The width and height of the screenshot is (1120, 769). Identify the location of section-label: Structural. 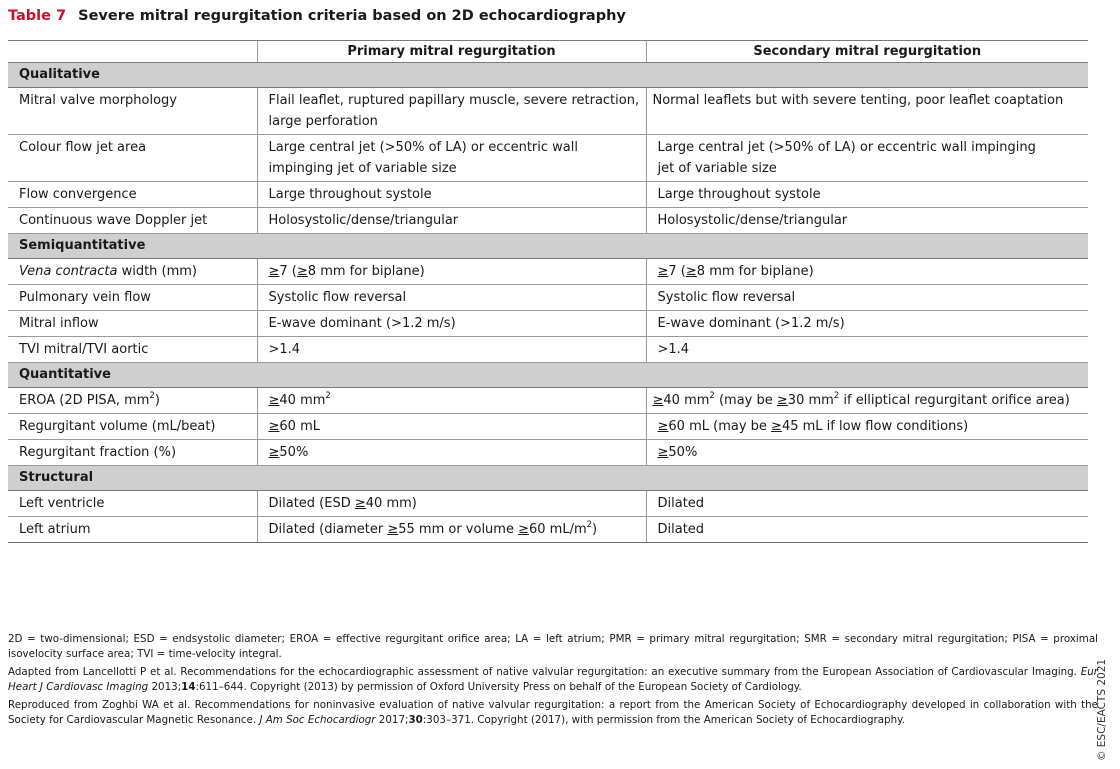
(548, 478).